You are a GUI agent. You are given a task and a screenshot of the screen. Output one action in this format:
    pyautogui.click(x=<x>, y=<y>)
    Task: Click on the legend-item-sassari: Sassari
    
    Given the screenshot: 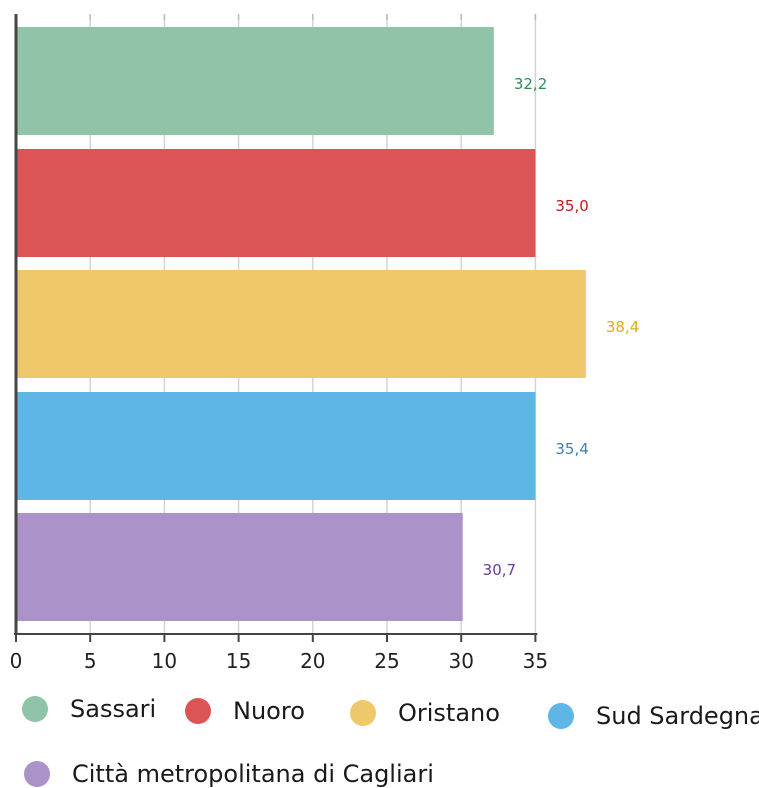 What is the action you would take?
    pyautogui.click(x=89, y=709)
    